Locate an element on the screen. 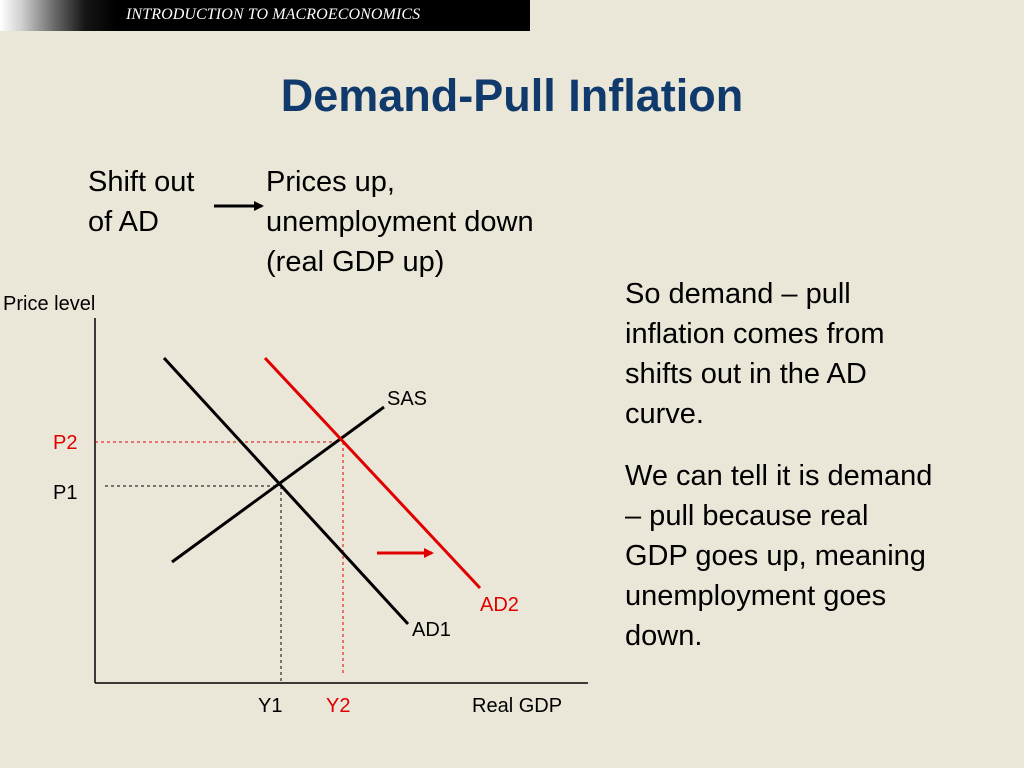 The height and width of the screenshot is (768, 1024). x-axis-label: Real GDP is located at coordinates (517, 706).